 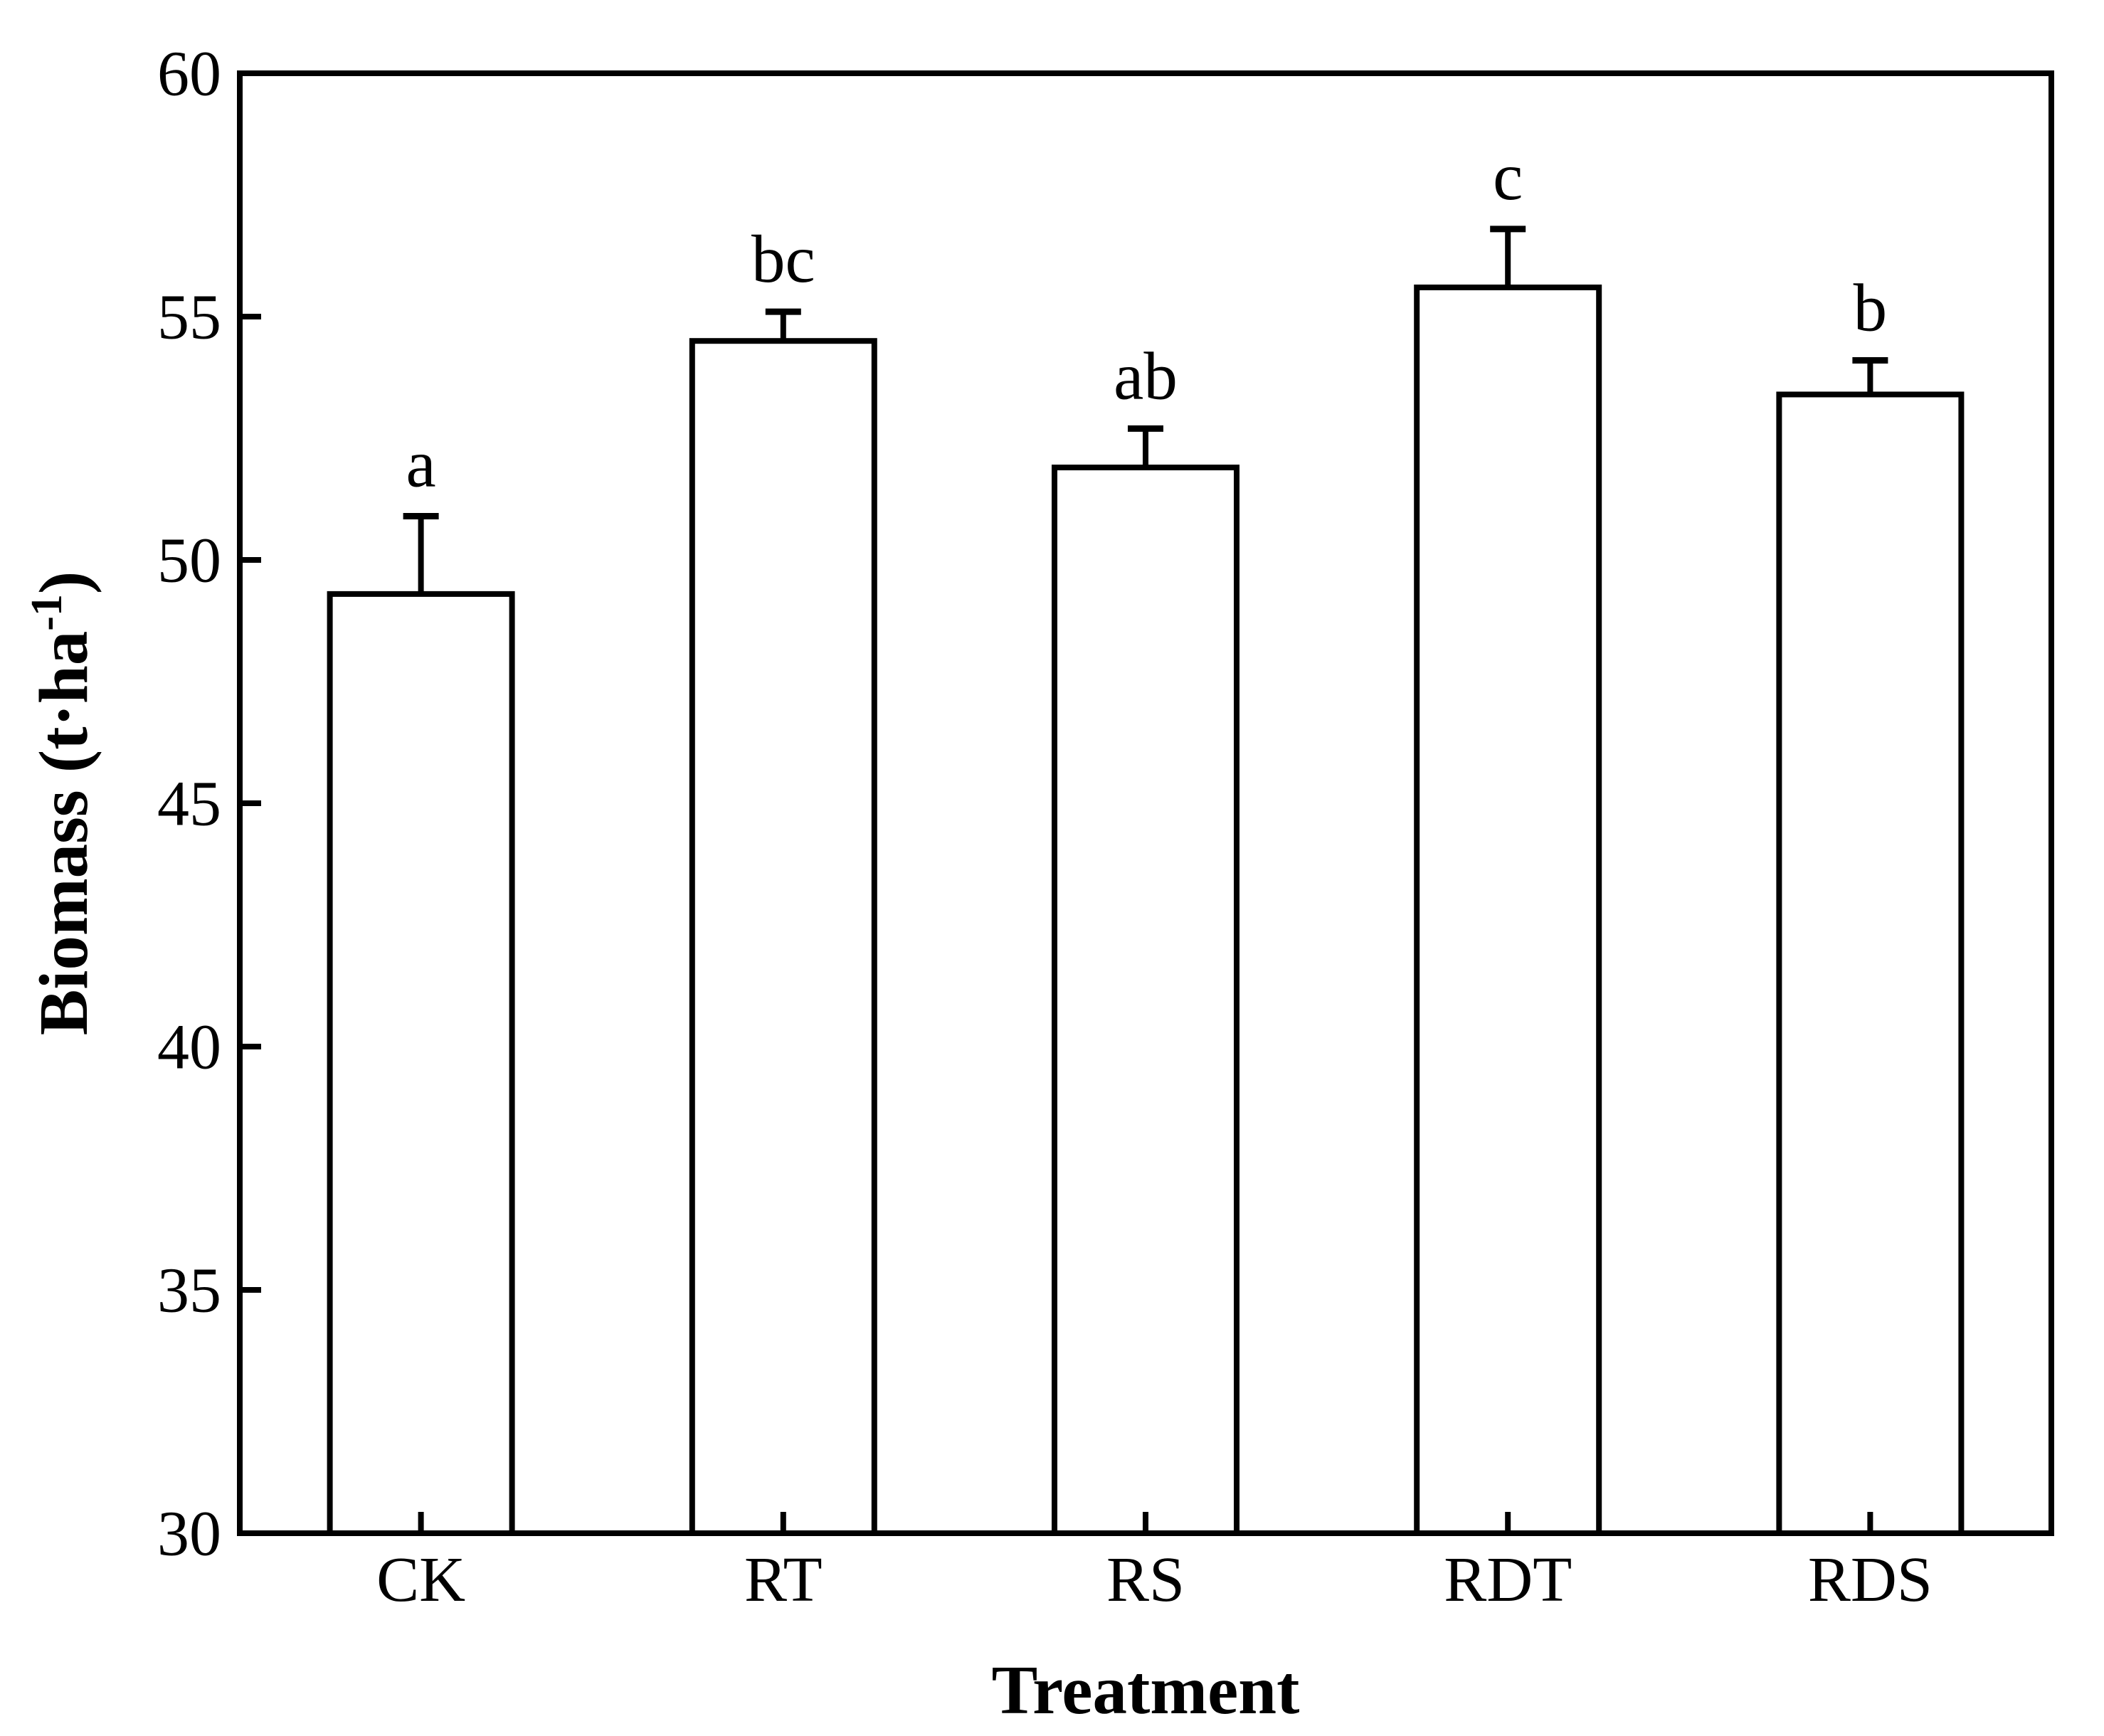 I want to click on y-tick-label-60: 60, so click(x=189, y=75).